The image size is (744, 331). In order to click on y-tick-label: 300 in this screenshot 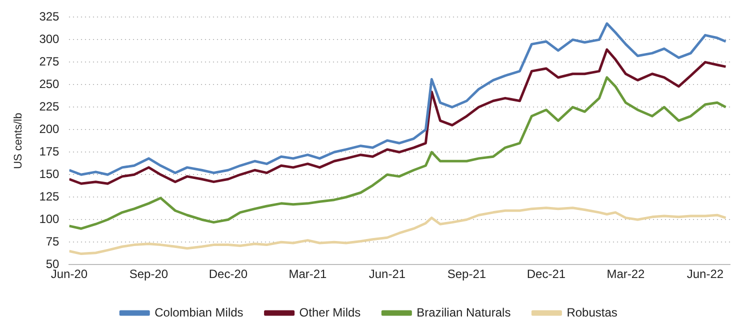, I will do `click(49, 39)`.